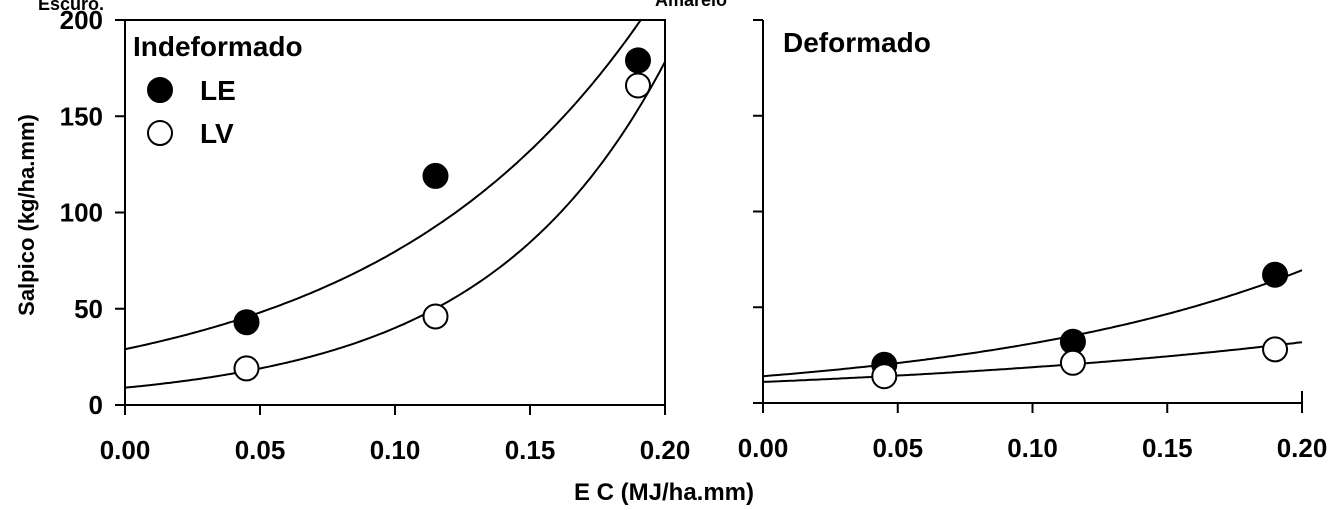 This screenshot has width=1329, height=510. Describe the element at coordinates (81, 116) in the screenshot. I see `y-tick-label: 150` at that location.